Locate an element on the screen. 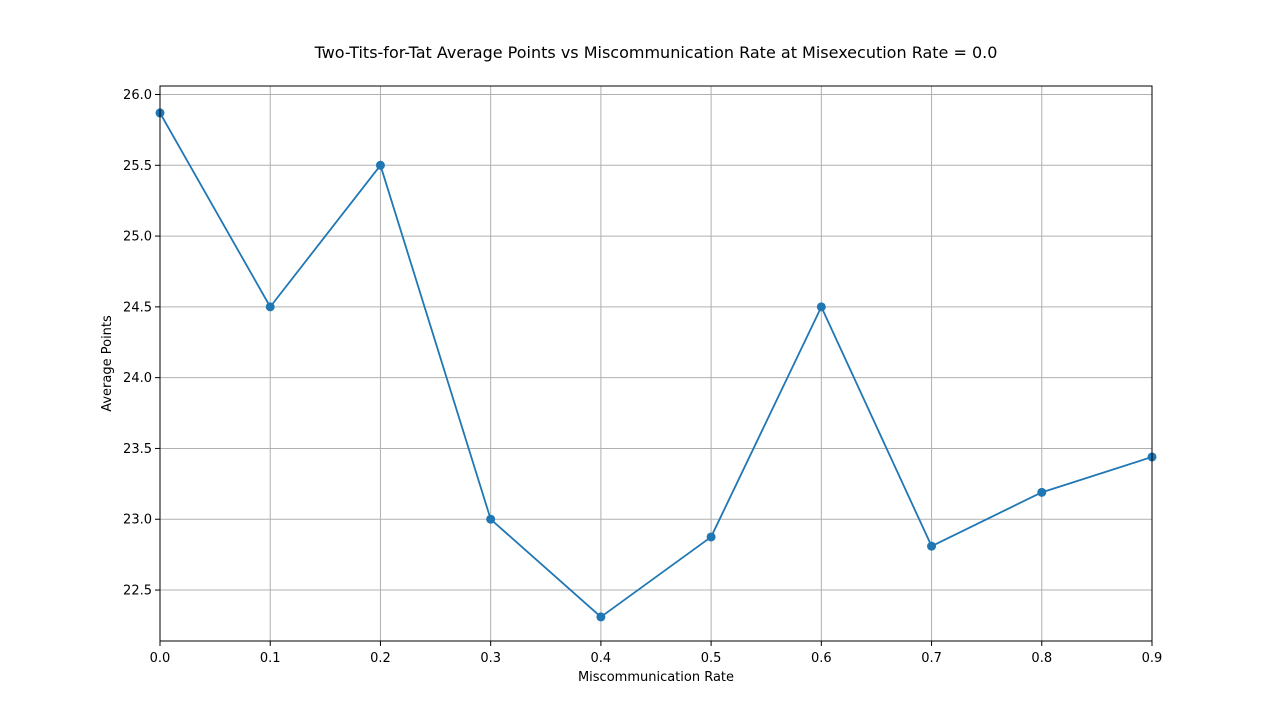 The height and width of the screenshot is (719, 1280). y-tick-label: 23.5 is located at coordinates (137, 449).